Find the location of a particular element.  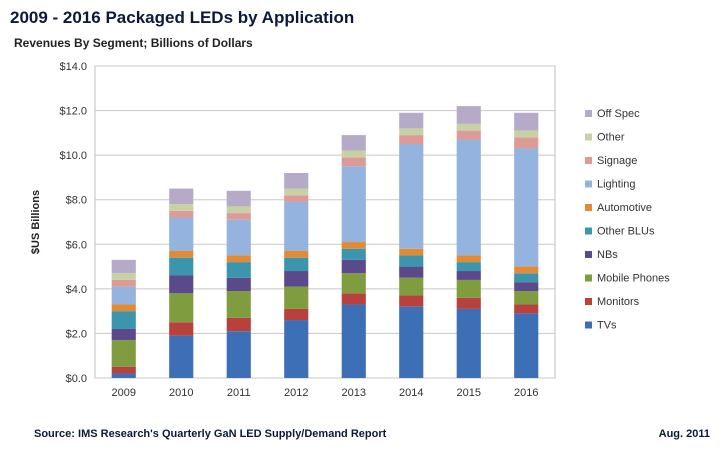

legend-label: Other is located at coordinates (611, 138).